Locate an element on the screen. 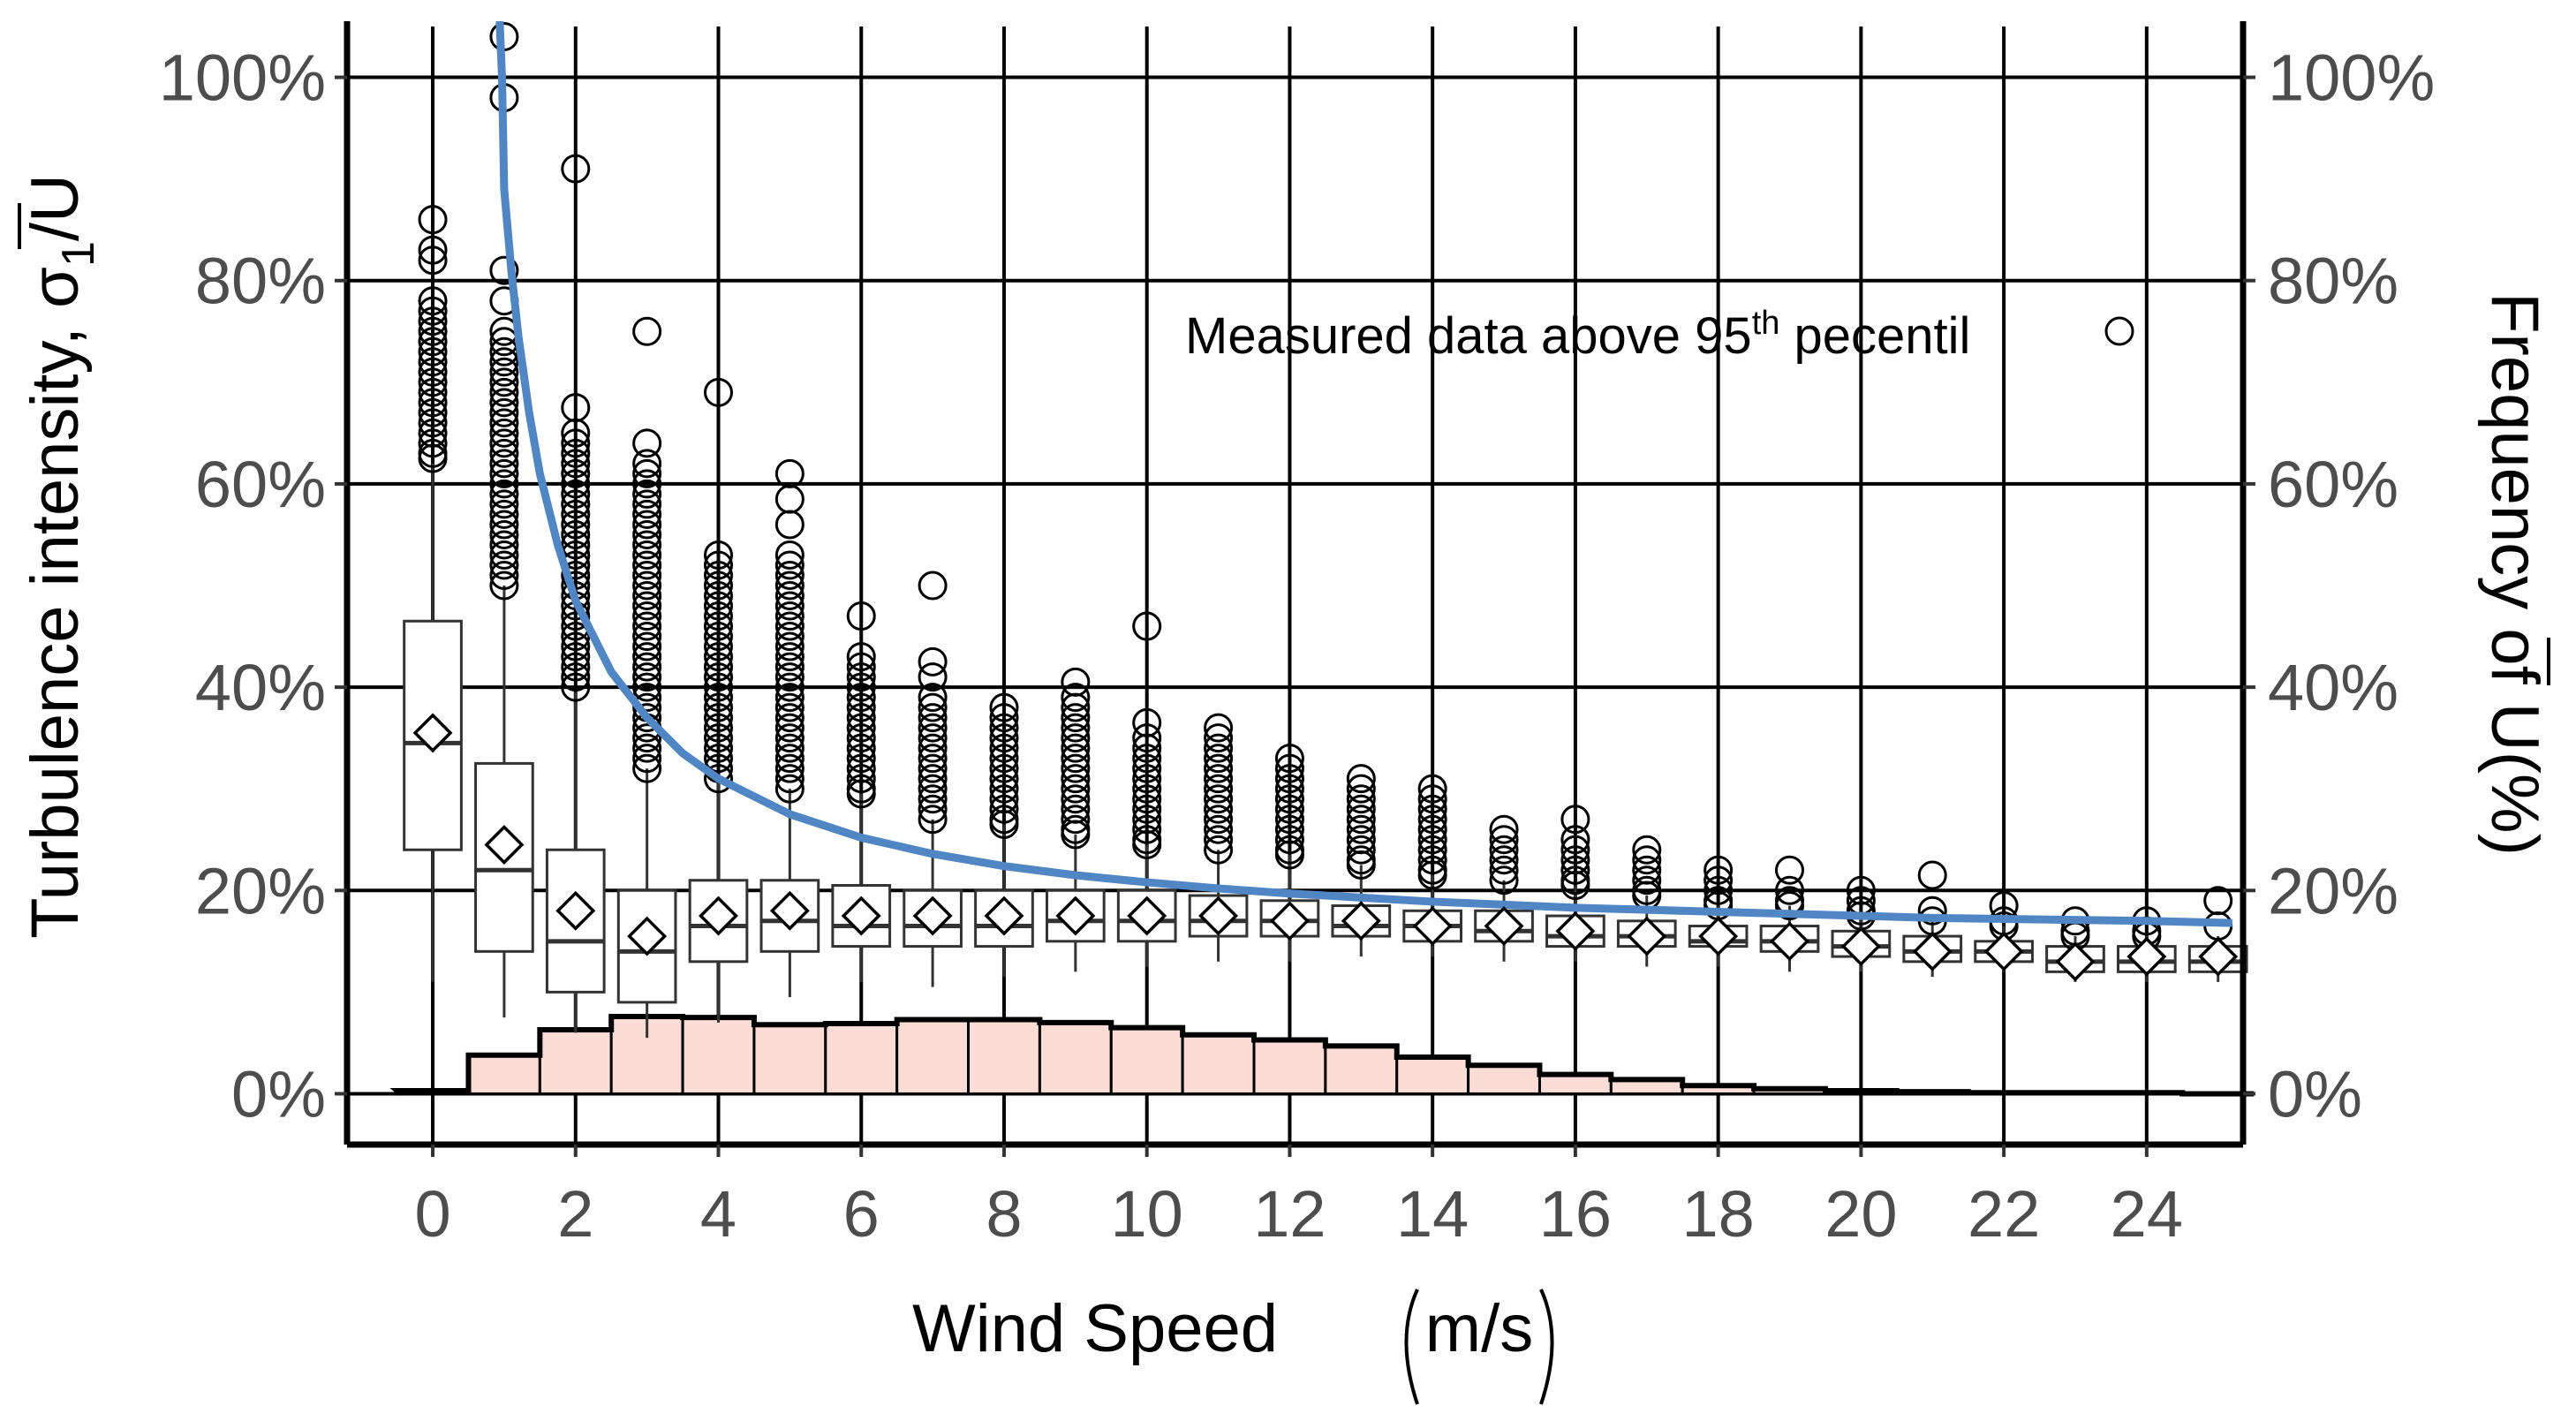 The height and width of the screenshot is (1421, 2576). x-tick-label: 12 is located at coordinates (1290, 1214).